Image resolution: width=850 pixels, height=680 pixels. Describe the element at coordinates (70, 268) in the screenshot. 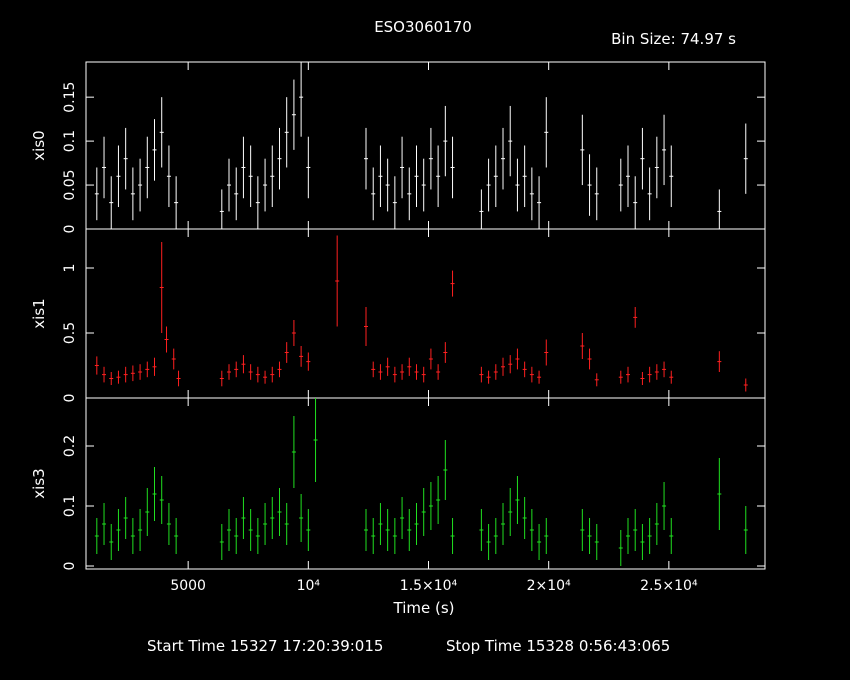

I see `y-tick-label: 1` at that location.